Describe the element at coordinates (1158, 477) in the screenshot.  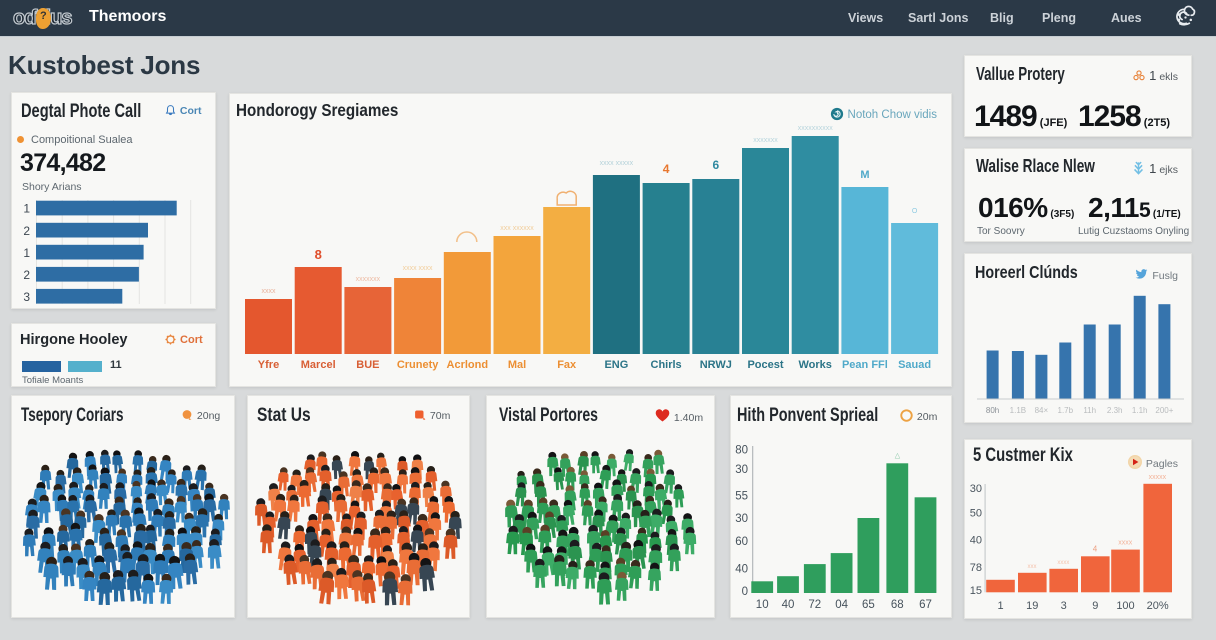
I see `svg-text: xxxxx` at that location.